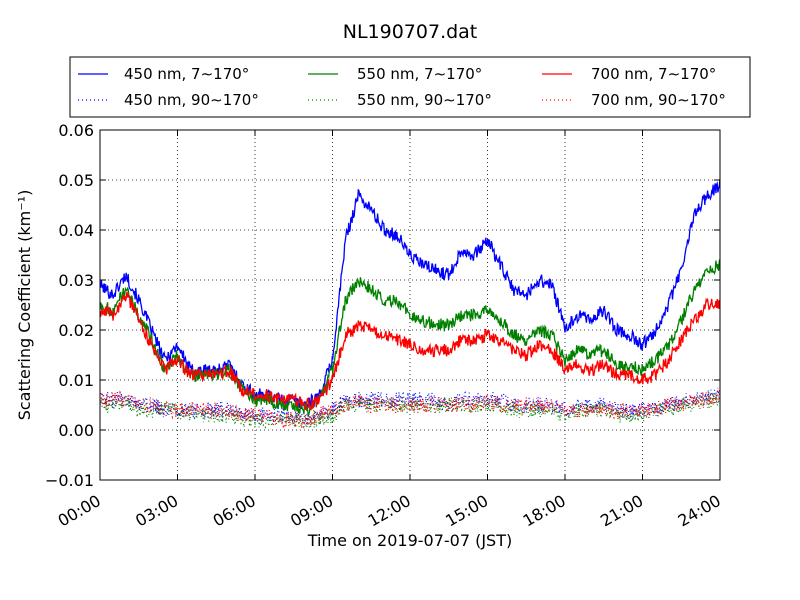 This screenshot has width=800, height=600. What do you see at coordinates (234, 511) in the screenshot?
I see `x-tick-label: 06:00` at bounding box center [234, 511].